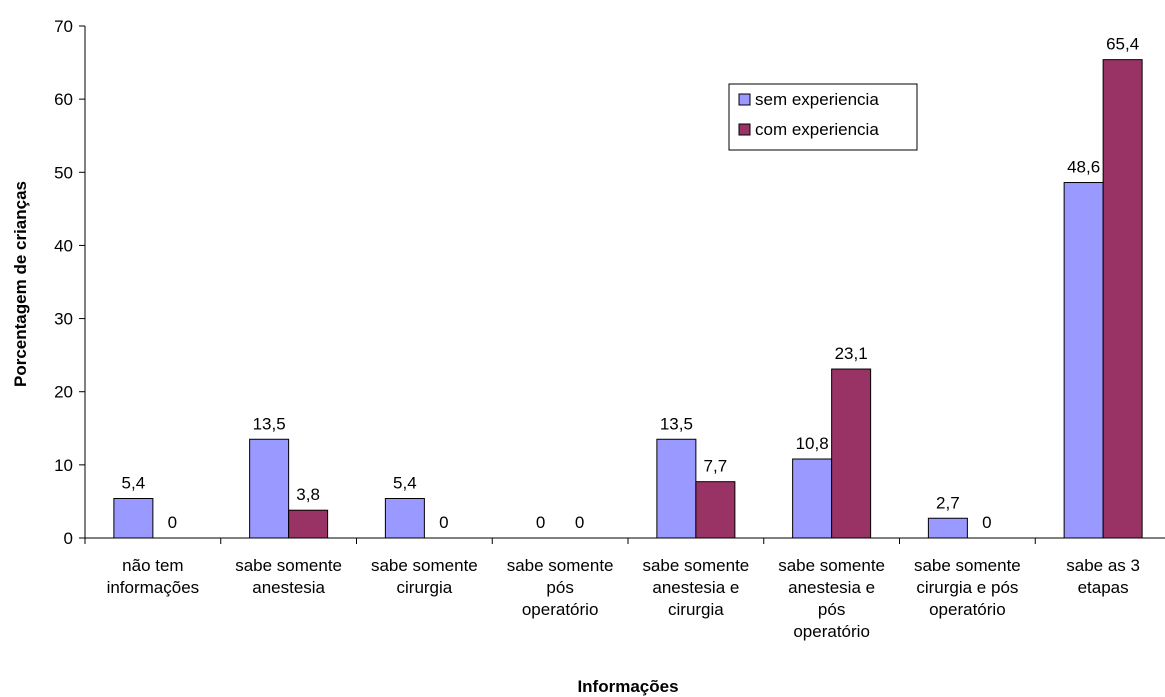 This screenshot has width=1165, height=697. Describe the element at coordinates (308, 494) in the screenshot. I see `data-label: 3,8` at that location.